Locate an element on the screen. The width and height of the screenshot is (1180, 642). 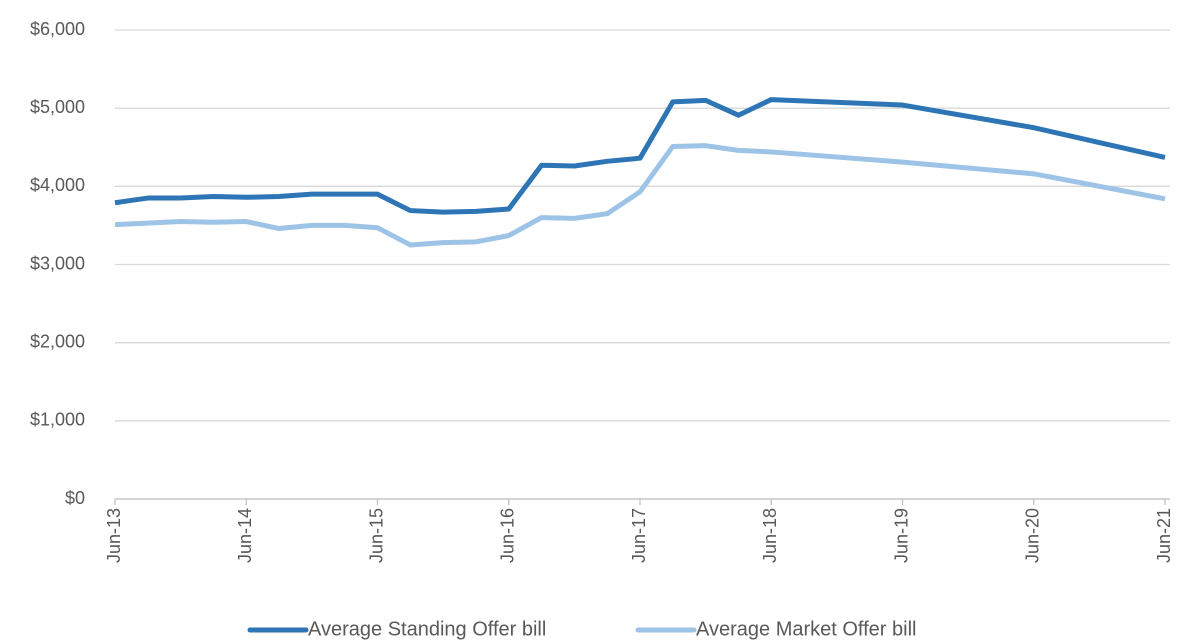
legend-label: Average Market Offer bill is located at coordinates (806, 629).